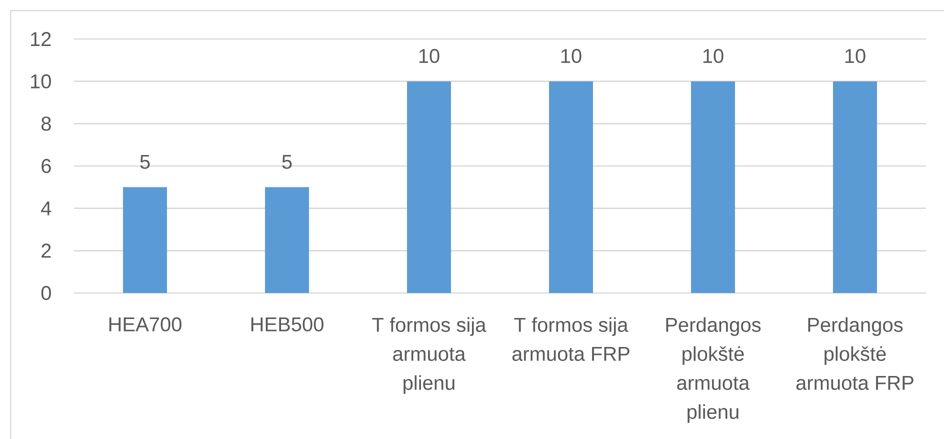  I want to click on x-tick-label: HEA700, so click(145, 324).